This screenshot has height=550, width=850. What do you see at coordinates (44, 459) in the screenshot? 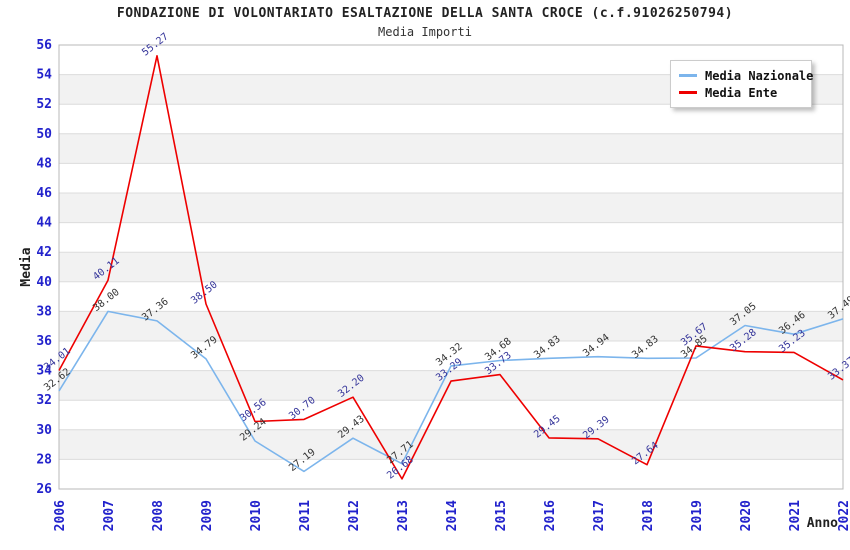
I see `y-tick-label: 28` at bounding box center [44, 459].